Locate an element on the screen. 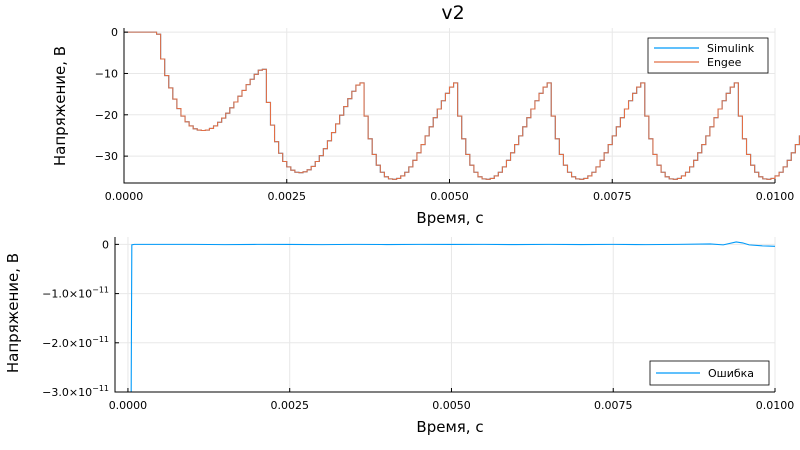  top-x-tick-label: 0.0100 is located at coordinates (775, 196).